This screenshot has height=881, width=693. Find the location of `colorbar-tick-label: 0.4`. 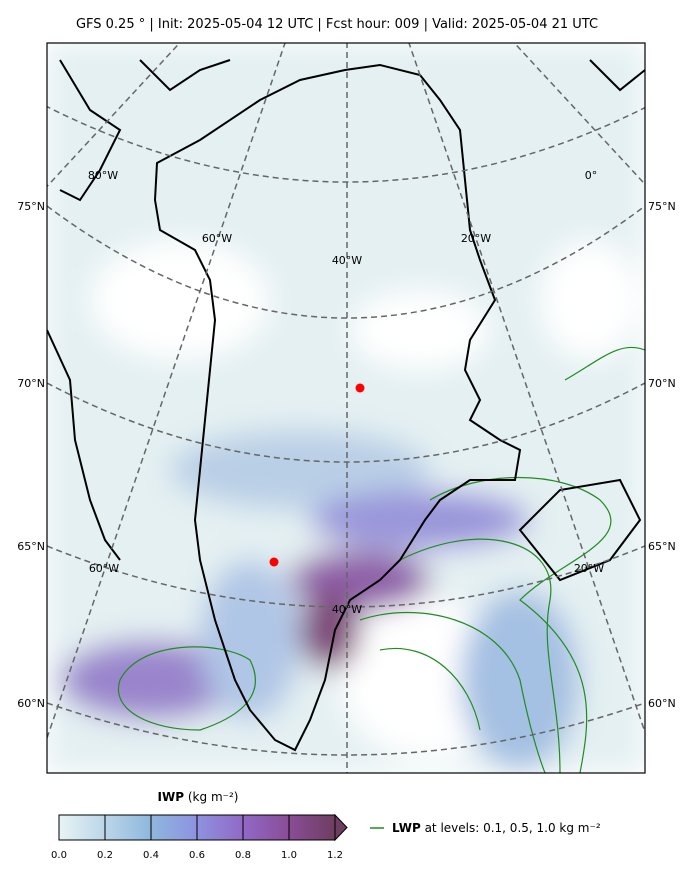

colorbar-tick-label: 0.4 is located at coordinates (151, 855).